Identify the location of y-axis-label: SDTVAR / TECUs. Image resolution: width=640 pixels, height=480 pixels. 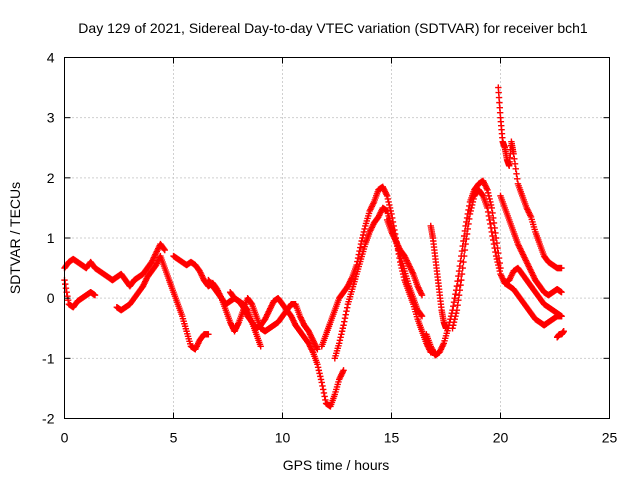
(15, 238).